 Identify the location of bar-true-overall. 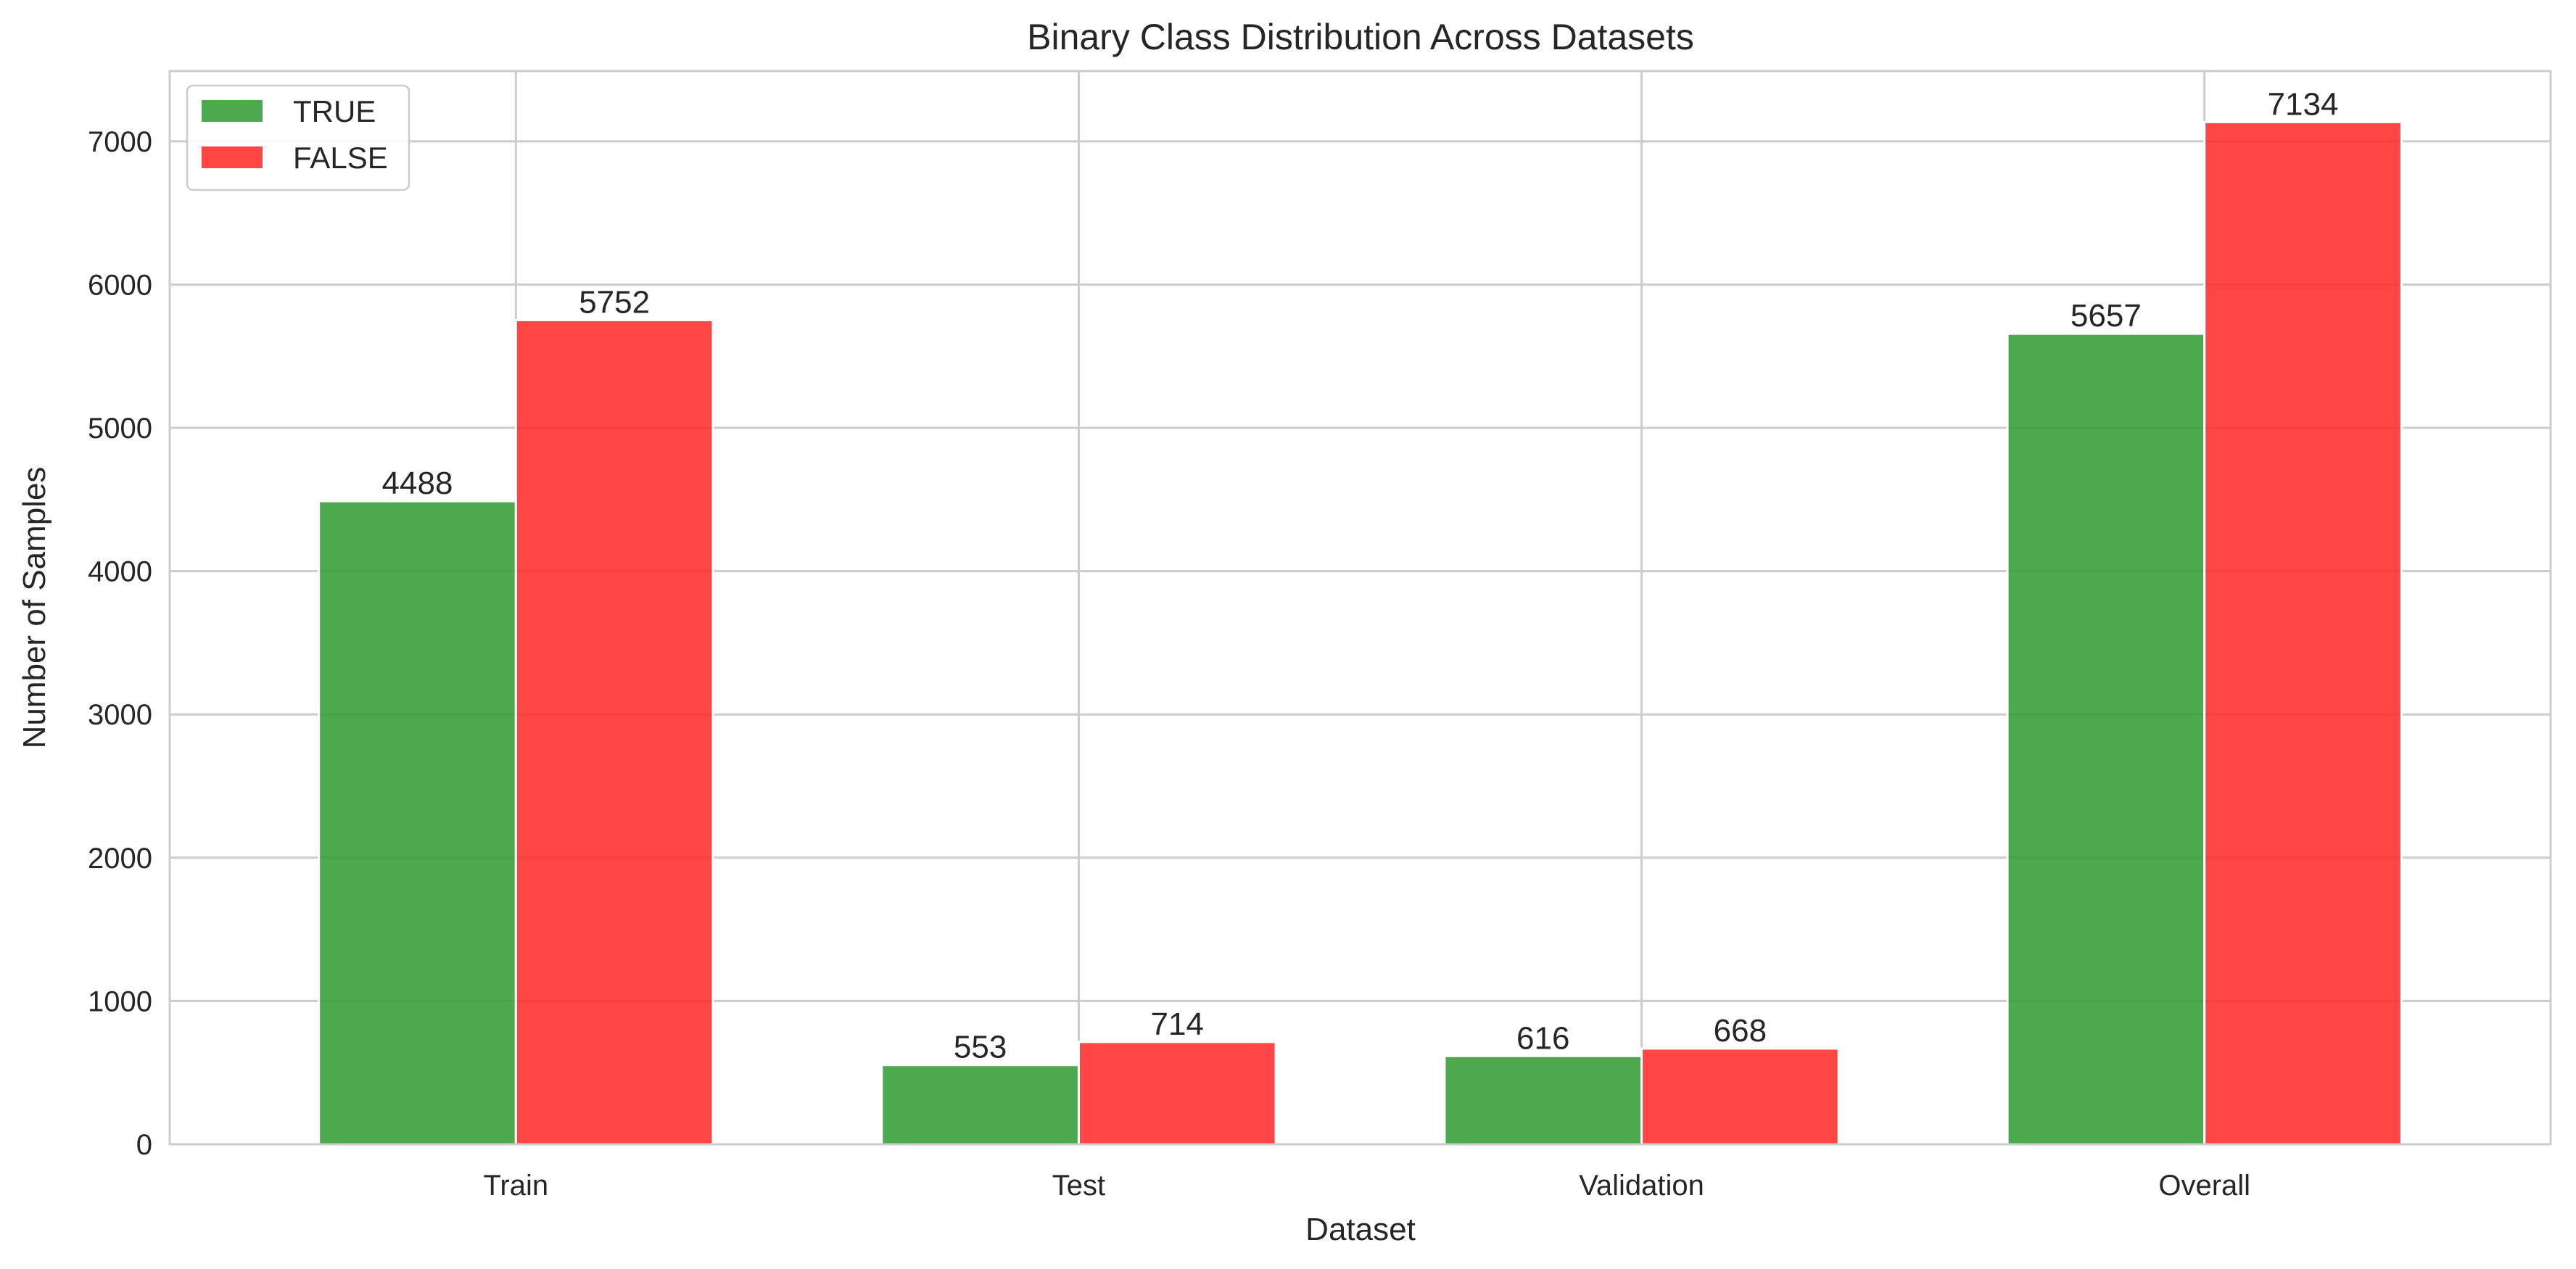
(2106, 739).